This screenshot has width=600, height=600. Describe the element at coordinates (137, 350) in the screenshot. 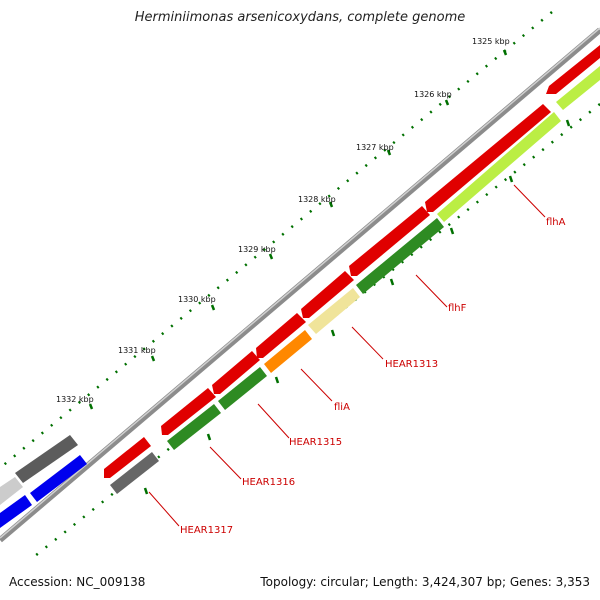

I see `scale-label: 1331 kbp` at that location.